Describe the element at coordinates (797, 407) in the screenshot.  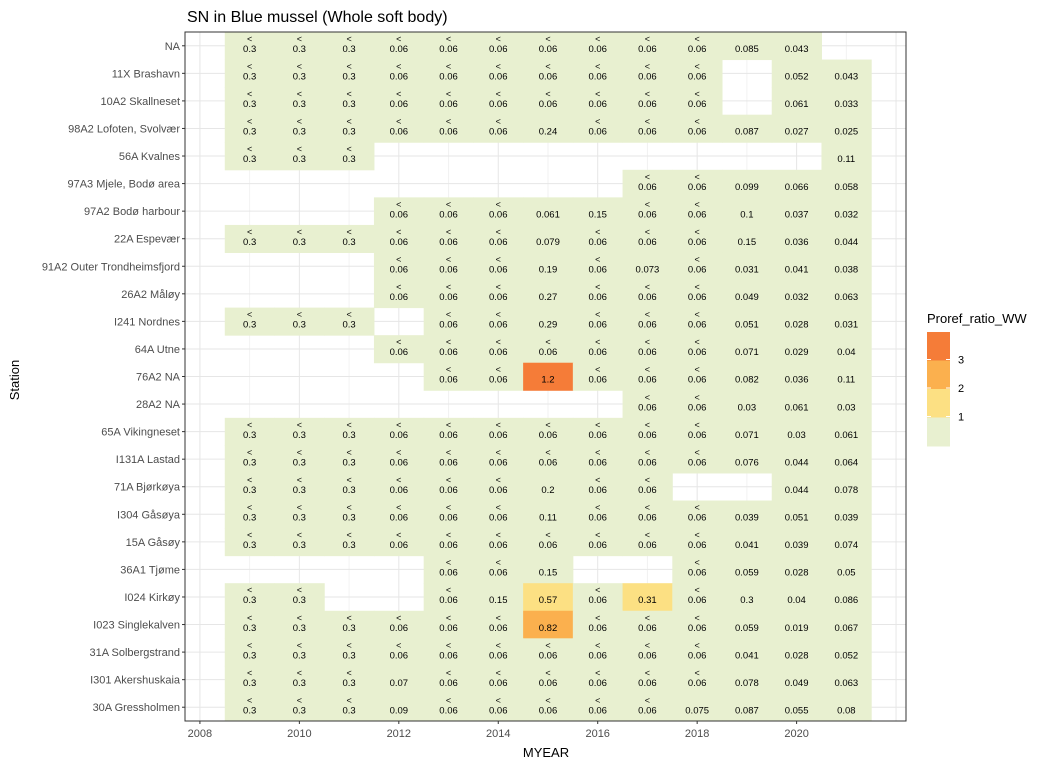
I see `cell-value-label: 0.061` at that location.